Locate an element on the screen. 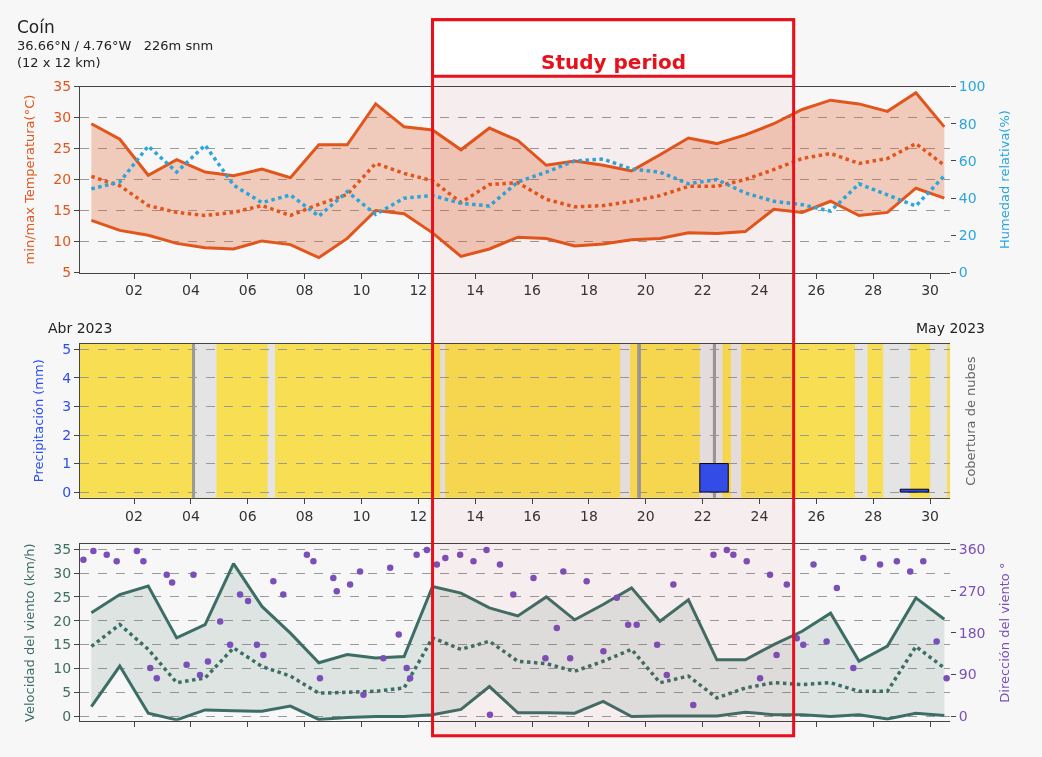  chart-title: Coín is located at coordinates (36, 27).